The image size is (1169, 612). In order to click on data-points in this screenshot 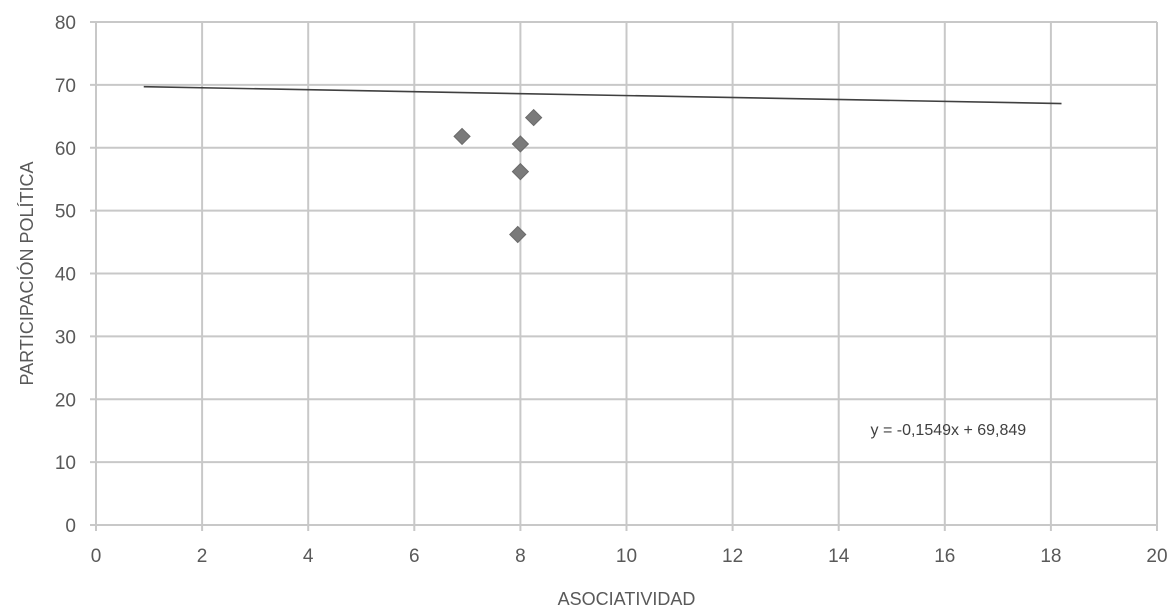, I will do `click(498, 176)`.